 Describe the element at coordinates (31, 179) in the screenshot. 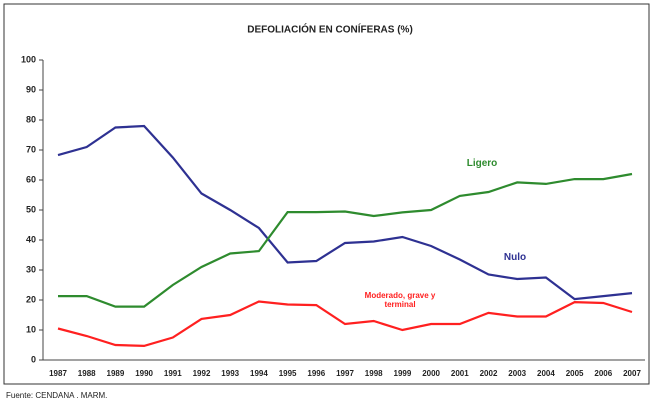

I see `y-tick-label: 60` at that location.